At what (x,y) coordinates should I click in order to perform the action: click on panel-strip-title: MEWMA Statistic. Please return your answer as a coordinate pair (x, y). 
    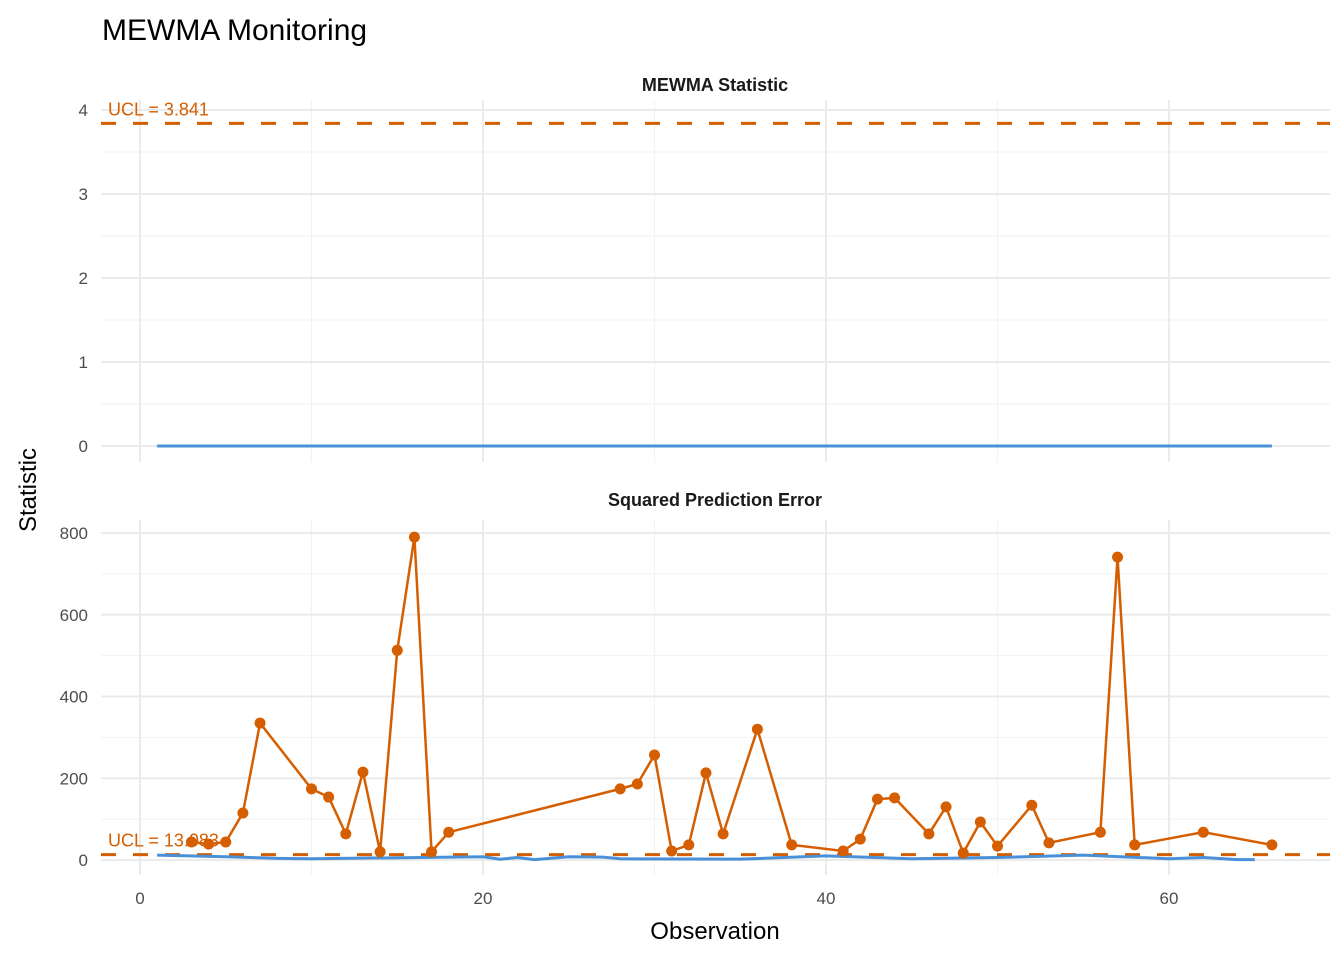
    Looking at the image, I should click on (715, 85).